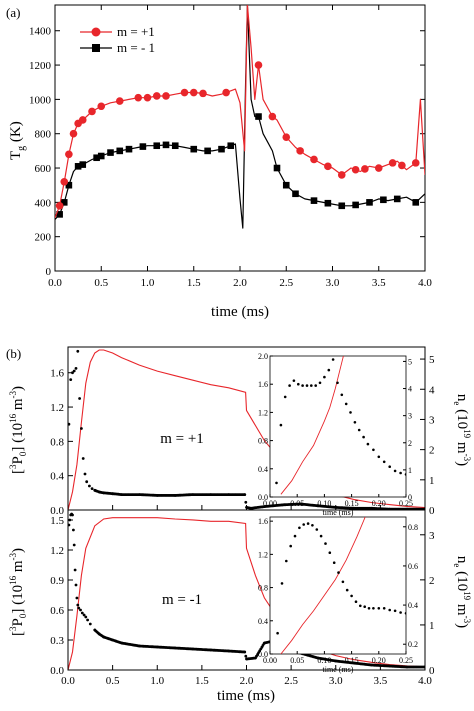 This screenshot has width=474, height=711. What do you see at coordinates (40, 66) in the screenshot?
I see `y-tick-label: 1200` at bounding box center [40, 66].